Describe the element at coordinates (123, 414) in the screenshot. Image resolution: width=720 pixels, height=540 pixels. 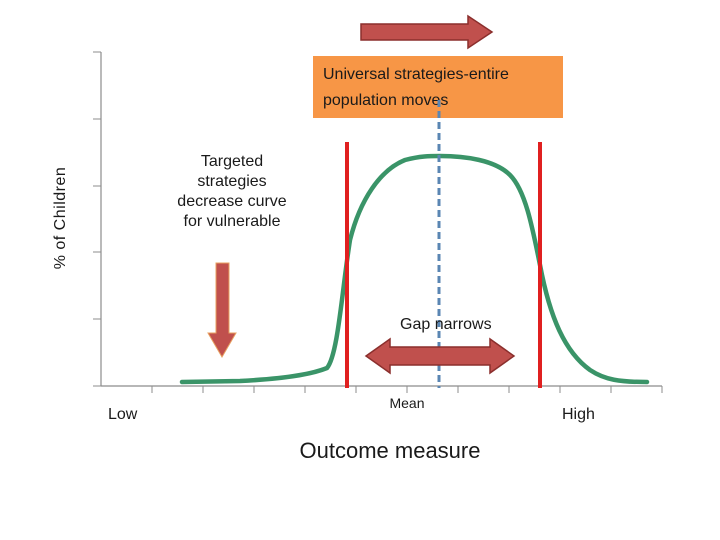
I see `low-label: Low` at that location.